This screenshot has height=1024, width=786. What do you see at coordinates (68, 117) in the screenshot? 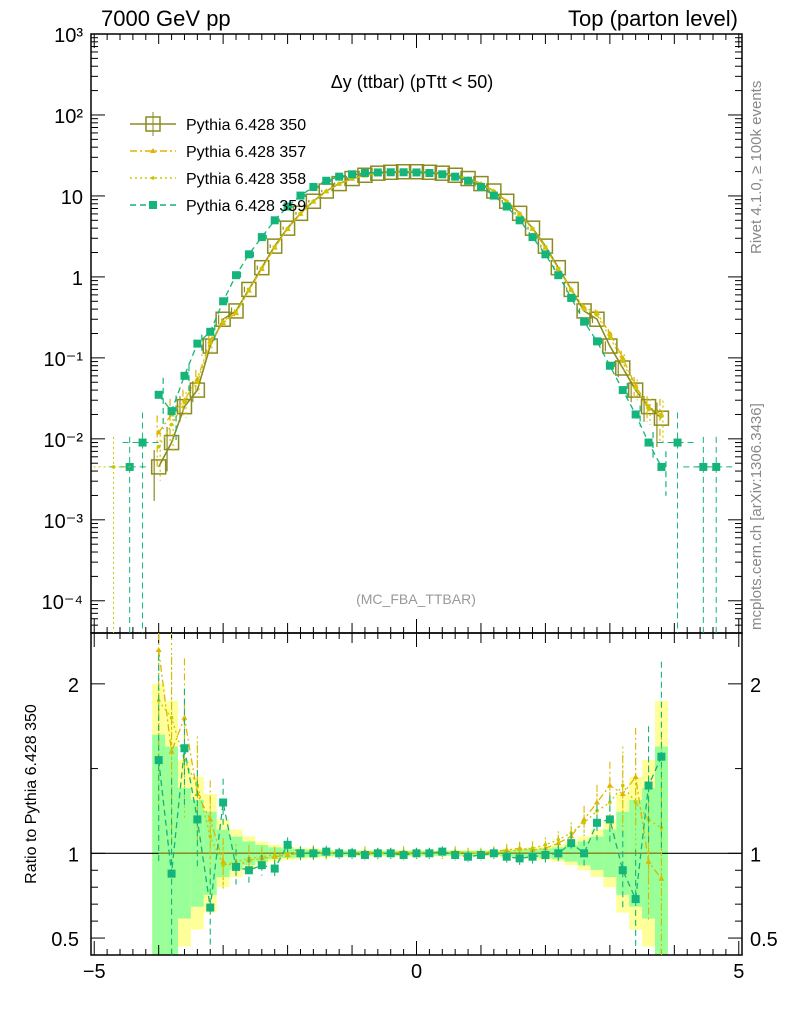
I see `y-tick-label: 10²` at bounding box center [68, 117].